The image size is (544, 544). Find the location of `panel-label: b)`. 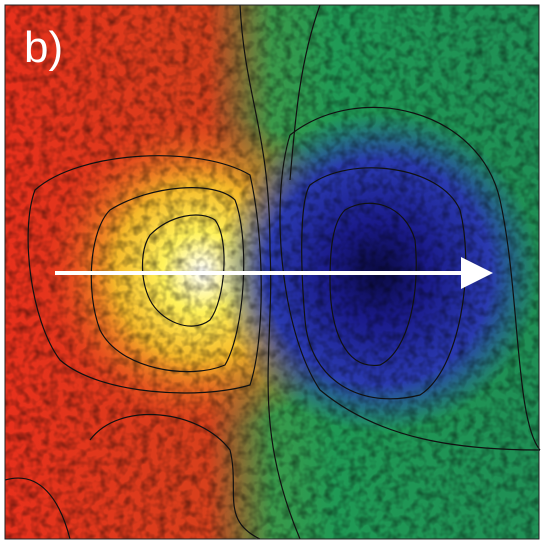

panel-label: b) is located at coordinates (43, 47).